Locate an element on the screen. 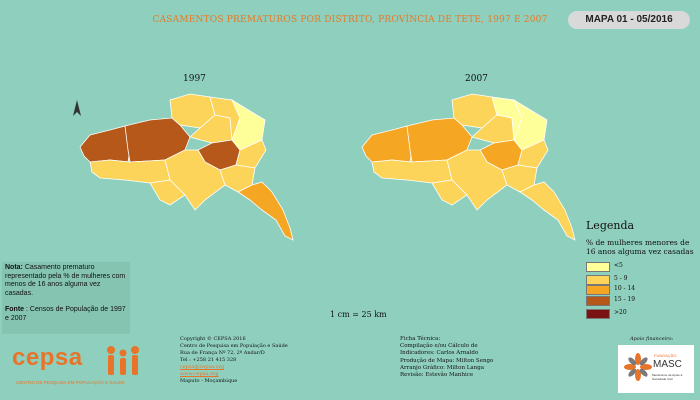  copyright-web-link: www.cepsa.org is located at coordinates (199, 374).